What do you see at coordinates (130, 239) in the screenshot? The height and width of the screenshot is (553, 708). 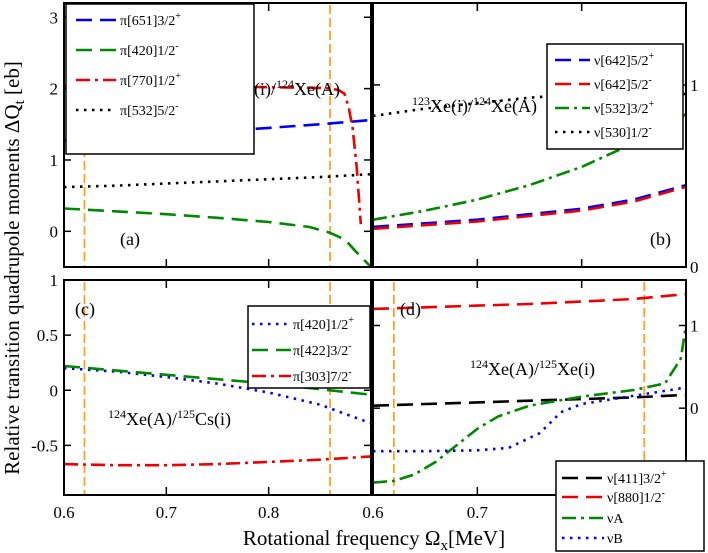 I see `panel-label-a: (a)` at bounding box center [130, 239].